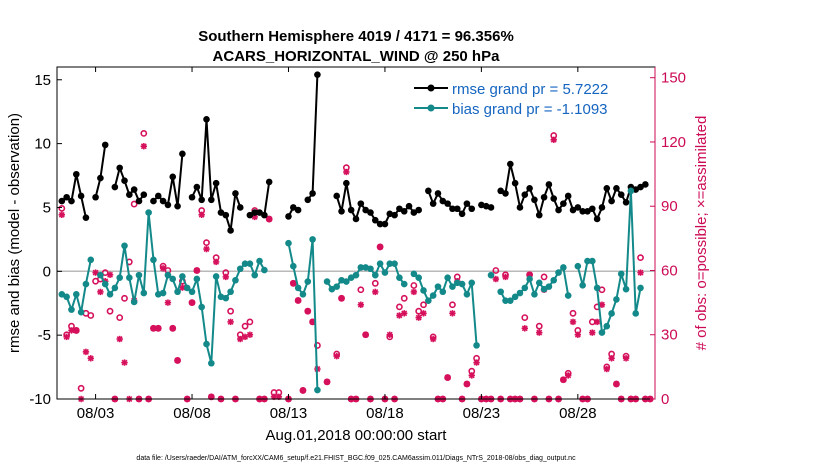 The image size is (830, 470). Describe the element at coordinates (44, 335) in the screenshot. I see `y-tick-label: -5` at that location.